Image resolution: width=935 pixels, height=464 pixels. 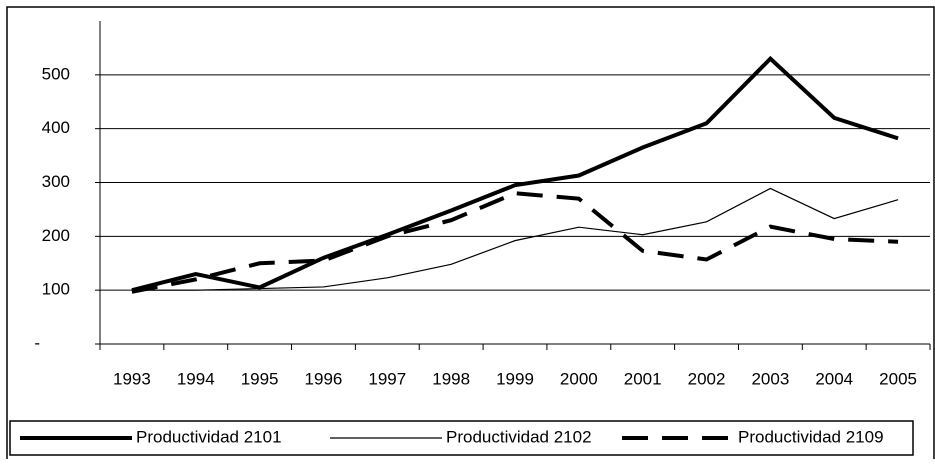 I want to click on x-tick-label: 2001, so click(x=643, y=378).